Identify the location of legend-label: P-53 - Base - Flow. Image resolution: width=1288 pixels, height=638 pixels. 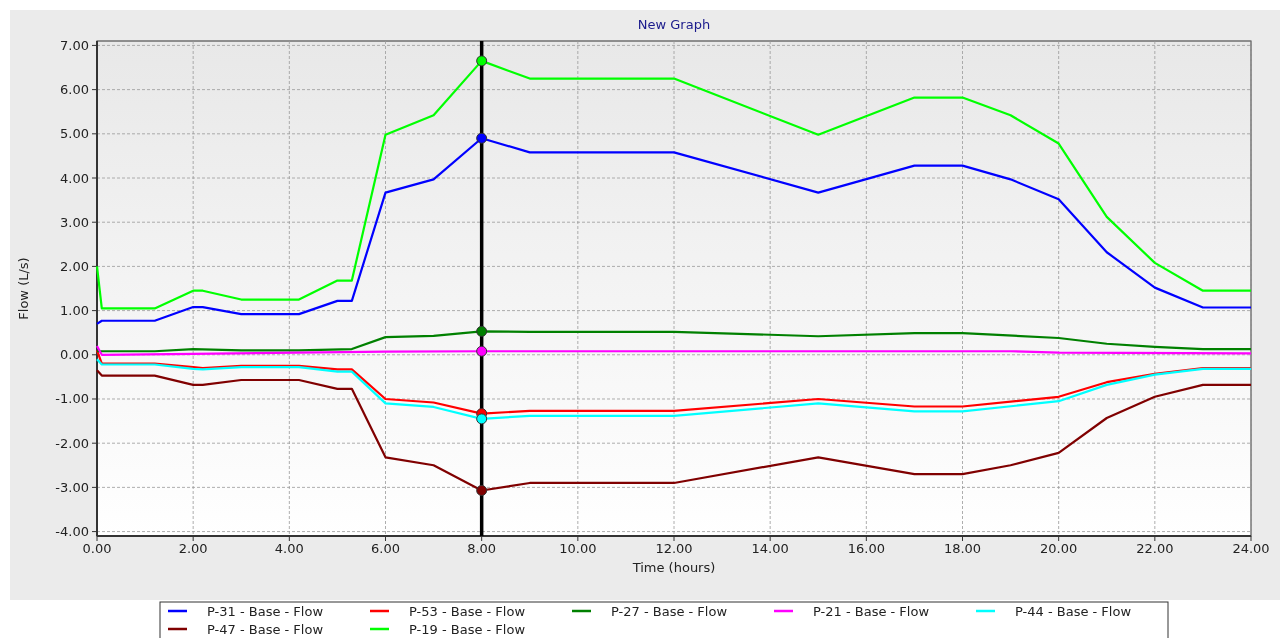
(467, 611).